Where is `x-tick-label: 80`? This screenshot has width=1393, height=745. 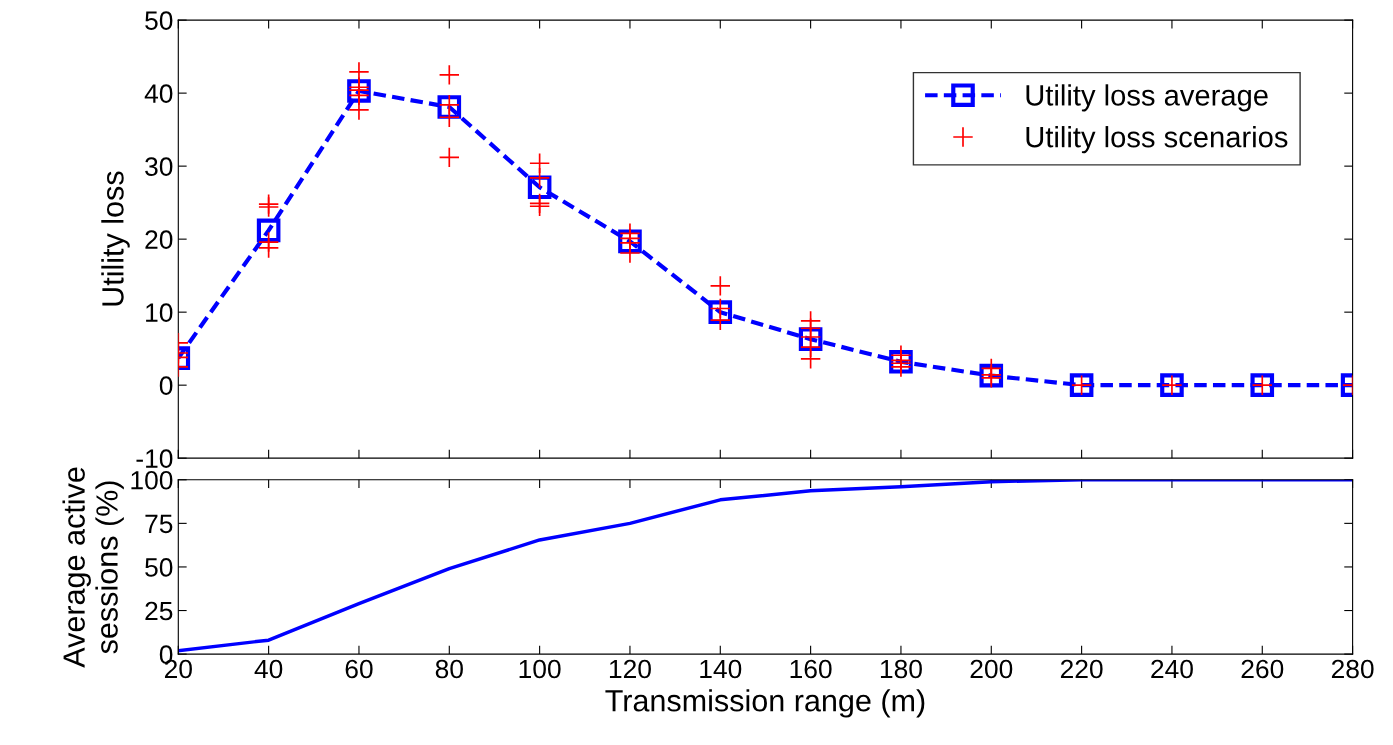 x-tick-label: 80 is located at coordinates (449, 669).